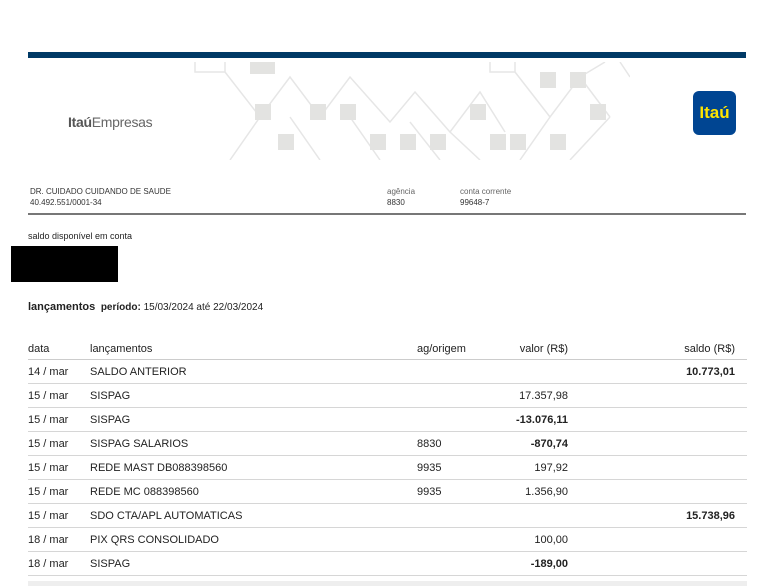 This screenshot has height=586, width=777. What do you see at coordinates (462, 443) in the screenshot?
I see `row-ag-origem: 8830` at bounding box center [462, 443].